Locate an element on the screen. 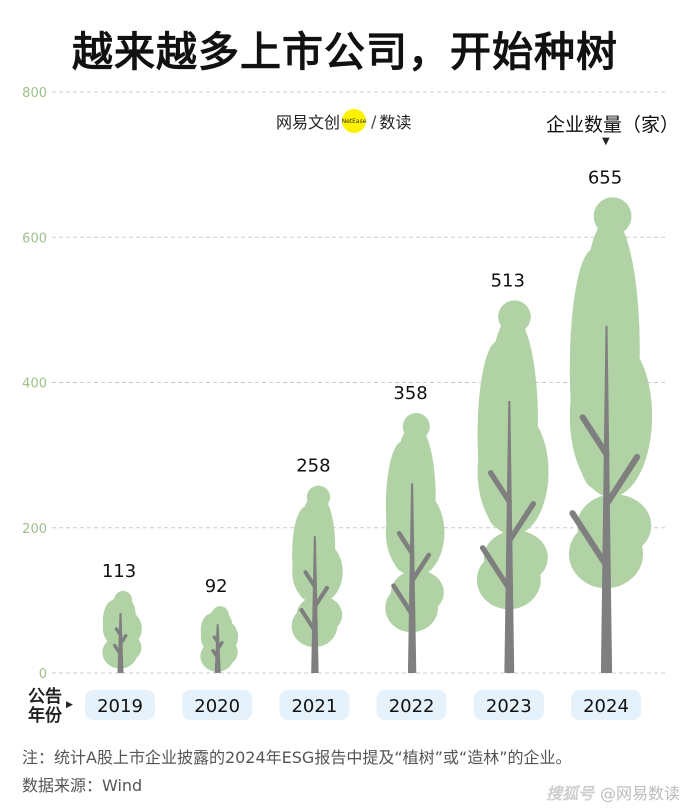  x-tick-label: 2024 is located at coordinates (606, 706).